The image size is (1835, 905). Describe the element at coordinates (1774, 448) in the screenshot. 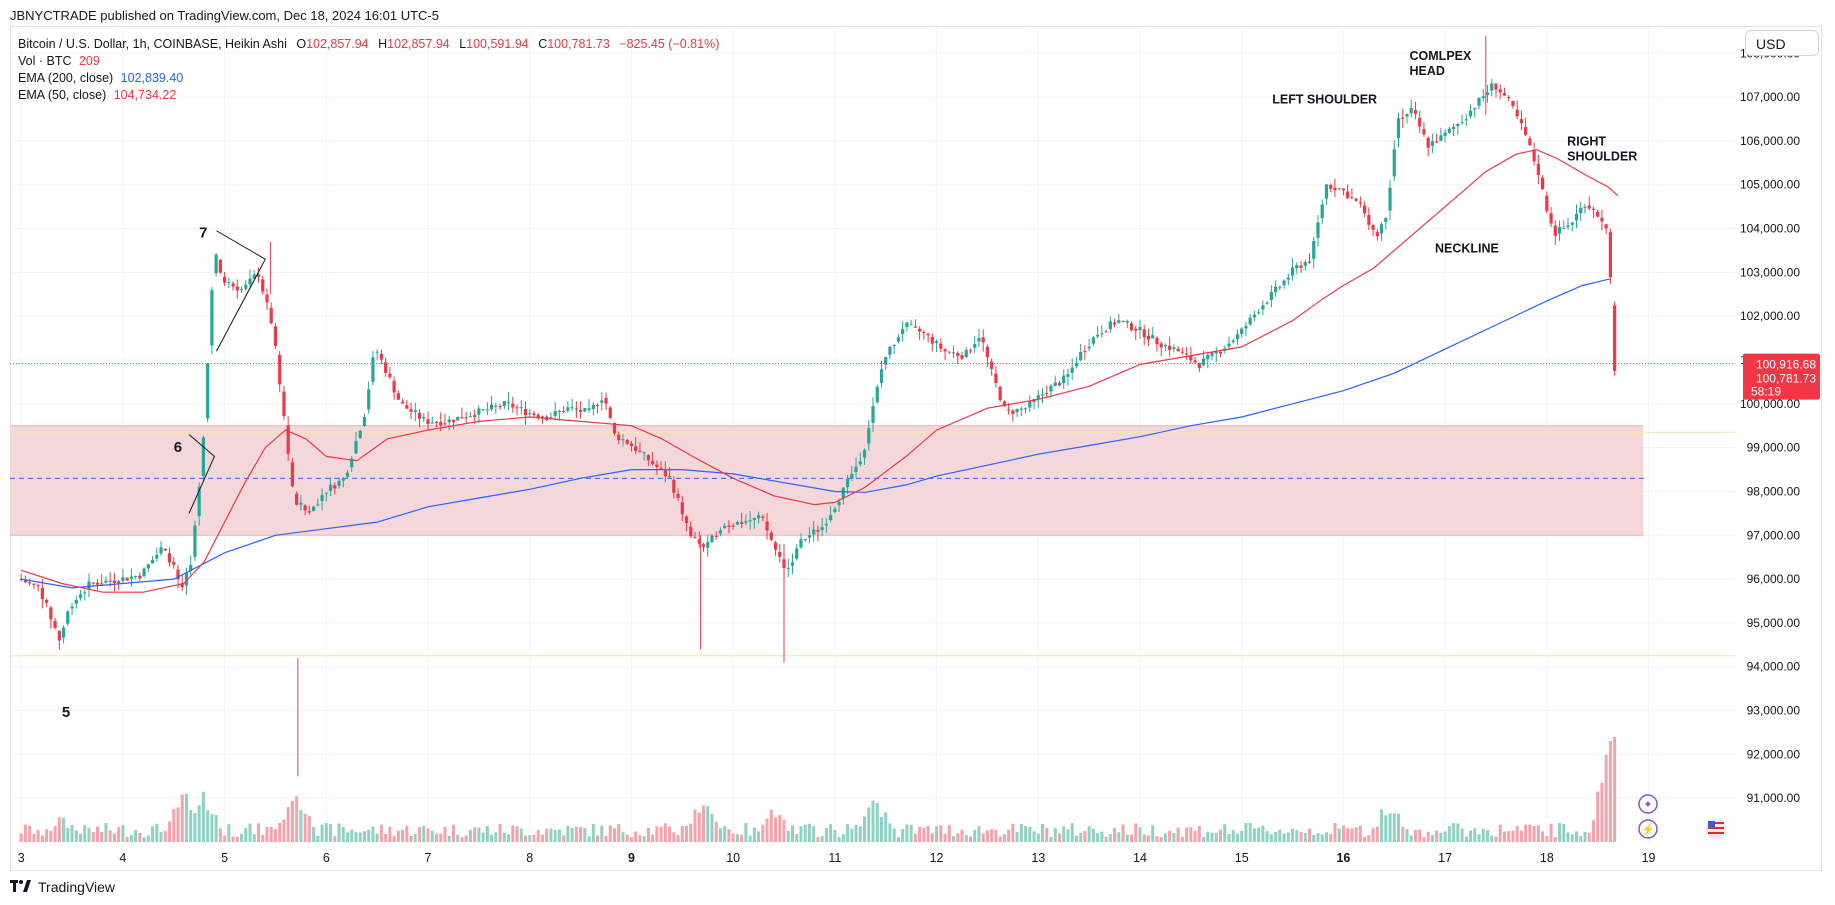

I see `y-tick-label: 99,000.00` at that location.